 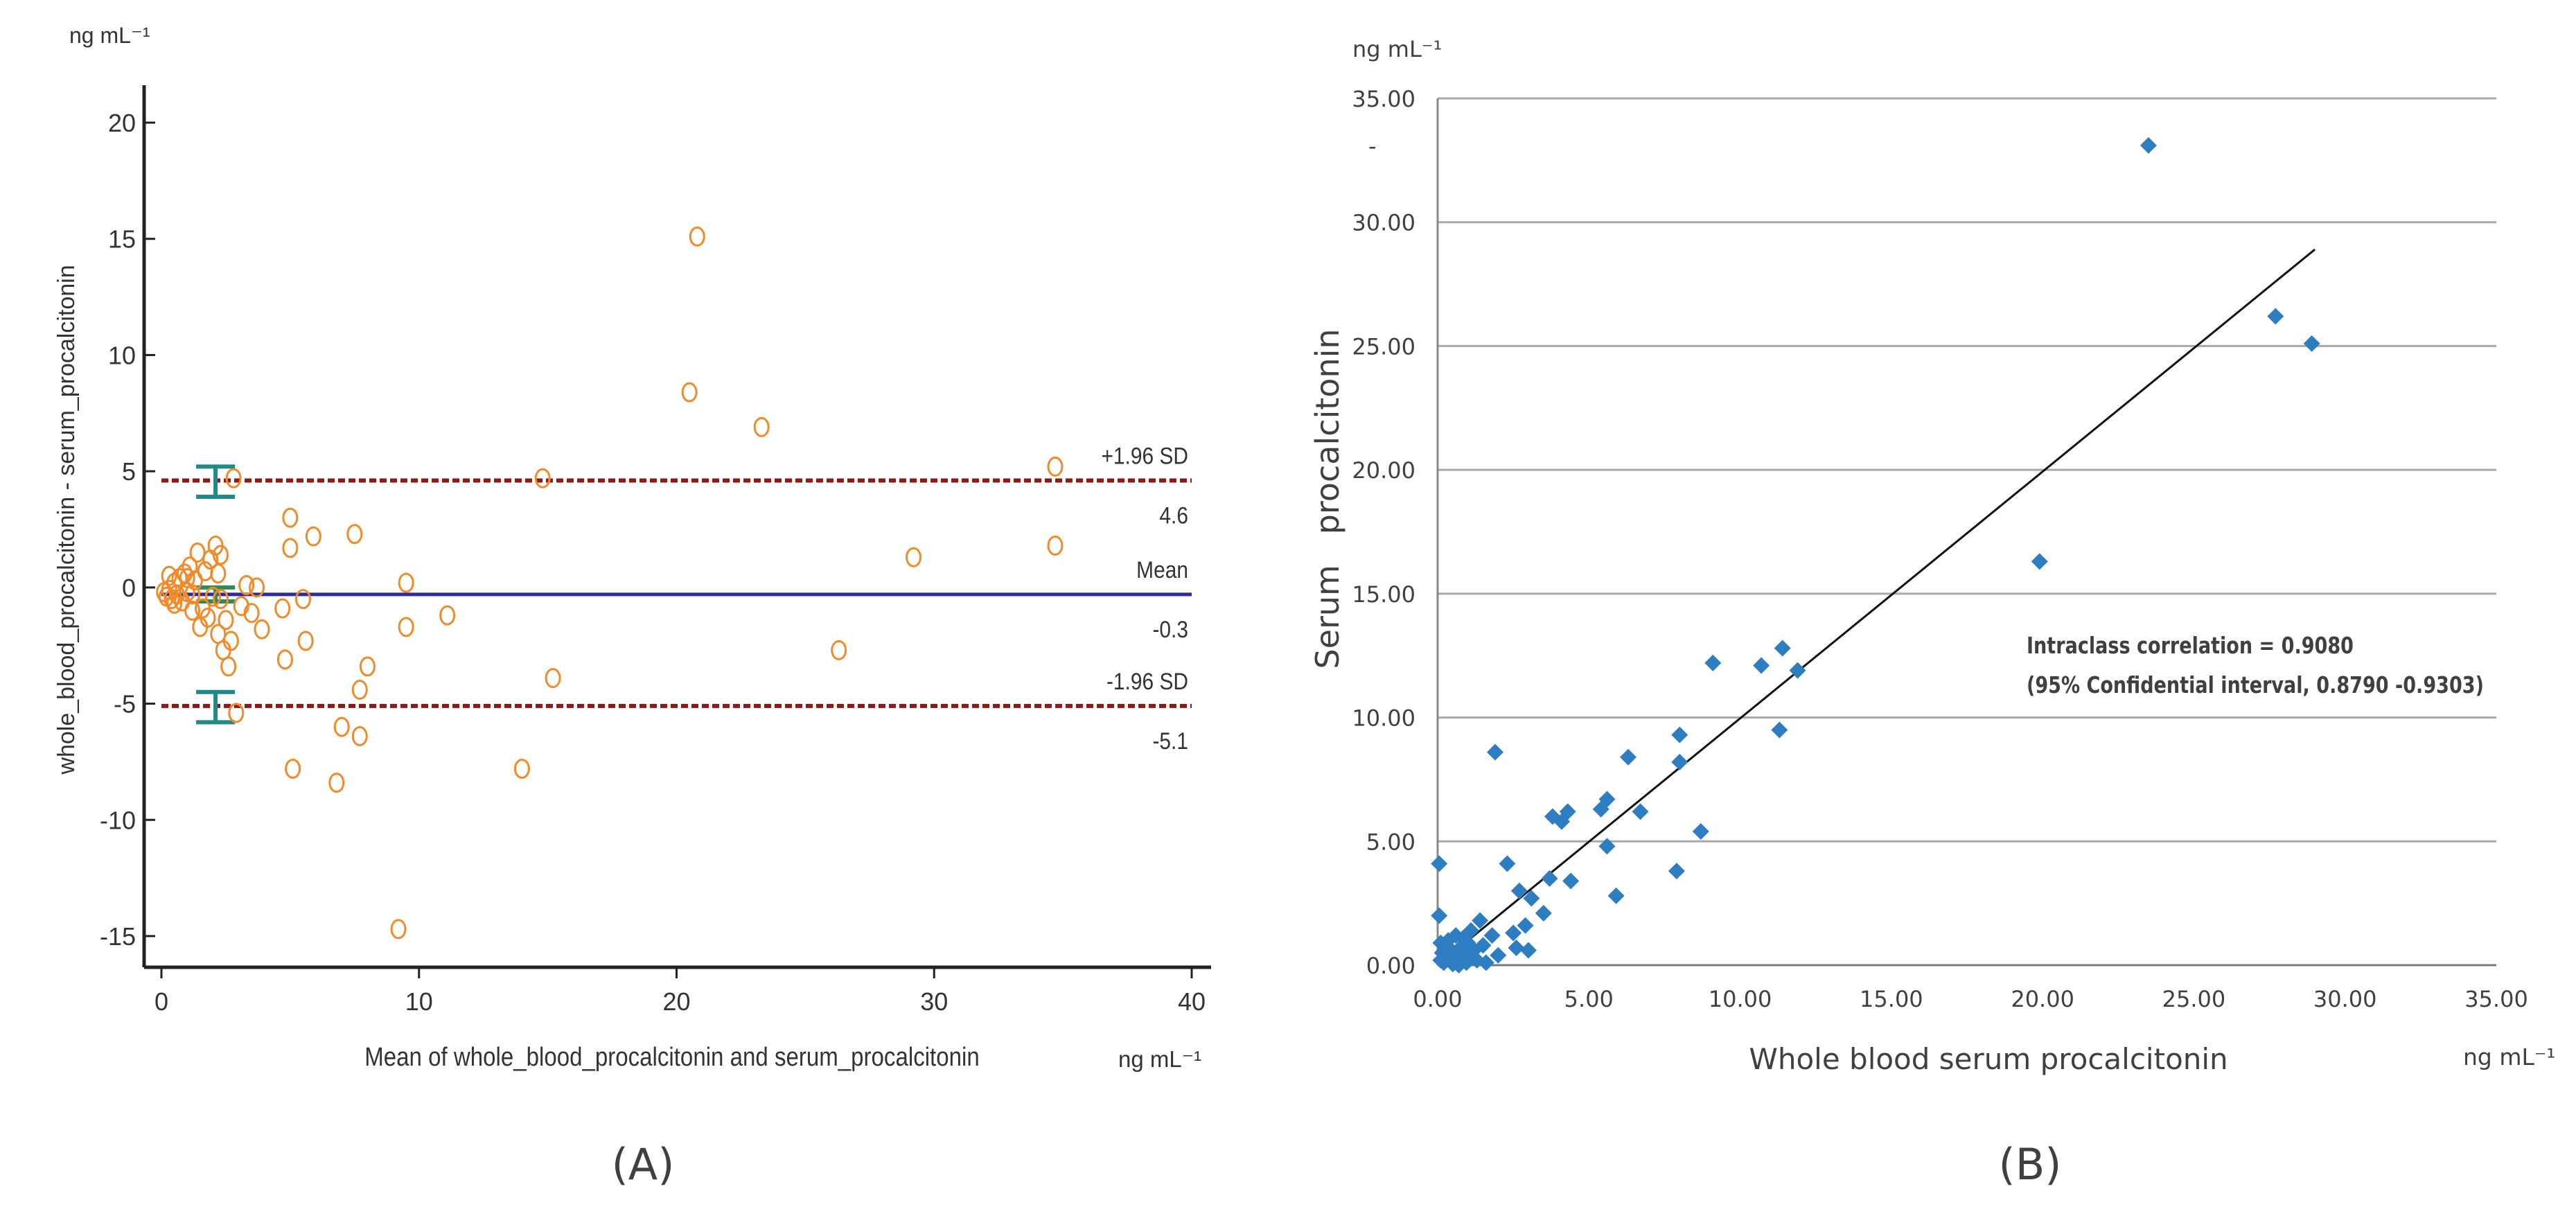 What do you see at coordinates (122, 355) in the screenshot?
I see `panel-a-y-tick-label: 10` at bounding box center [122, 355].